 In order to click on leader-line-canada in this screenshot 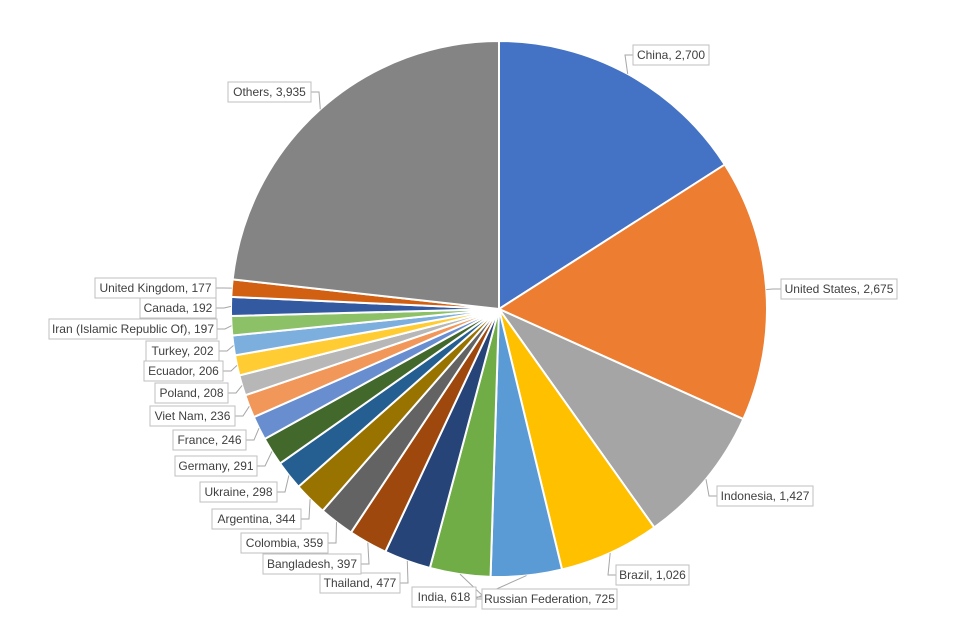, I will do `click(224, 307)`.